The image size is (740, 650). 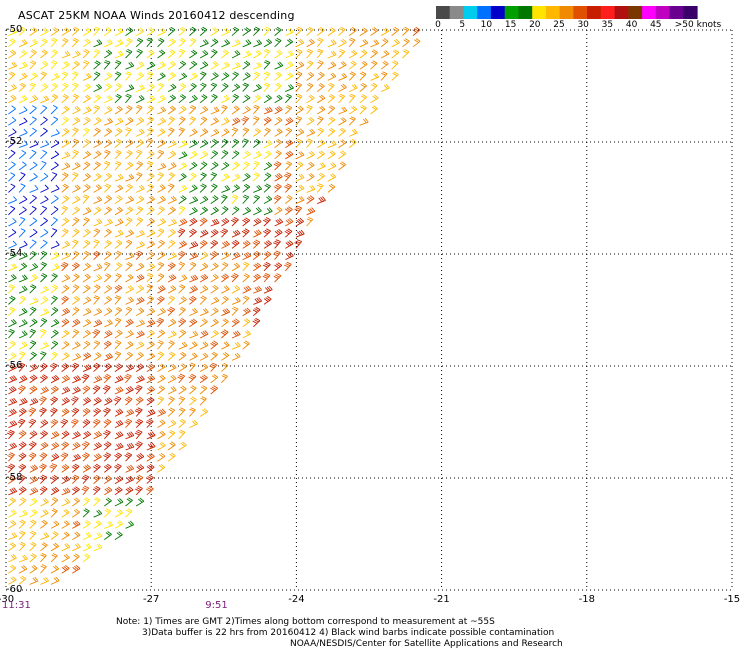 I want to click on color-scale-label: 45, so click(x=656, y=25).